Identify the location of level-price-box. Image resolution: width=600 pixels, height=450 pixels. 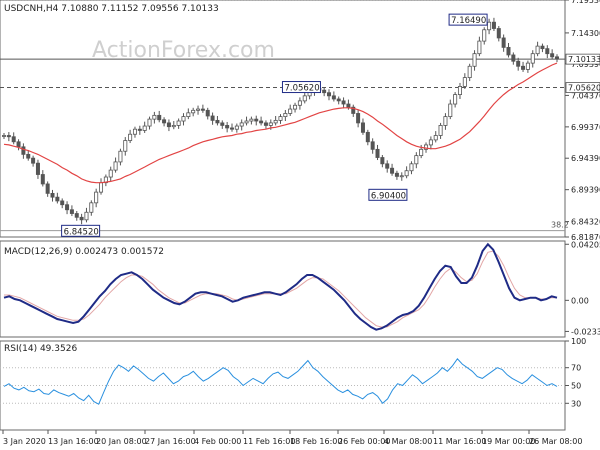
(582, 87).